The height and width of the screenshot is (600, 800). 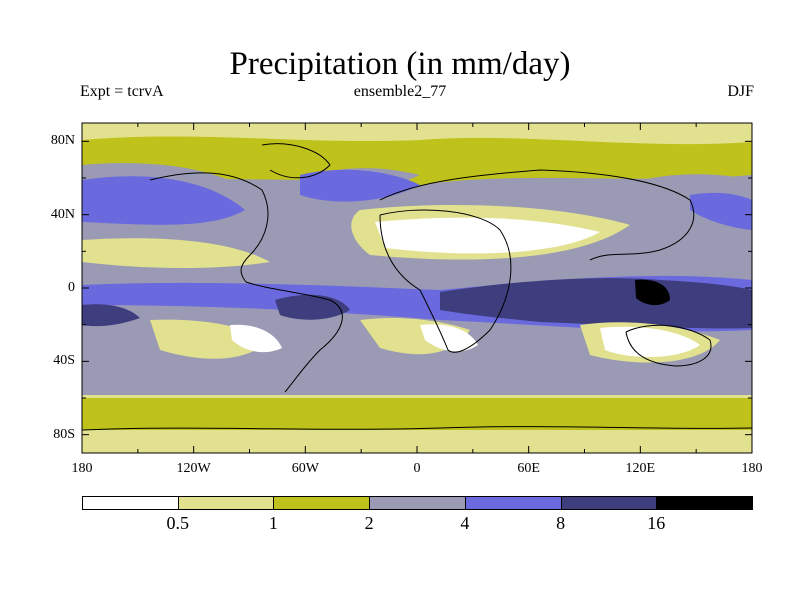 What do you see at coordinates (417, 428) in the screenshot?
I see `antarctica-coastline` at bounding box center [417, 428].